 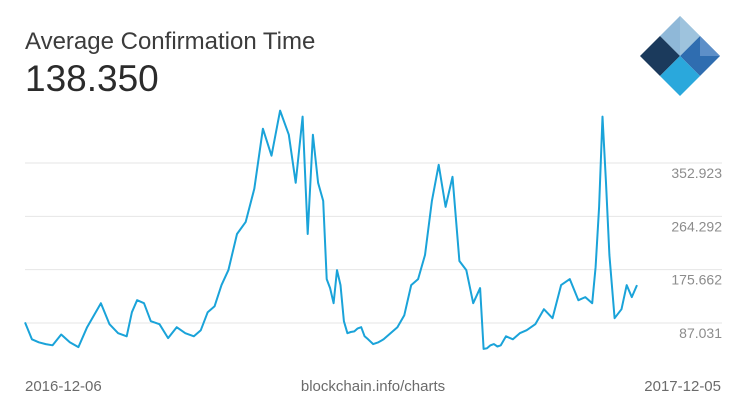 What do you see at coordinates (63, 386) in the screenshot?
I see `x-axis-start-label: 2016-12-06` at bounding box center [63, 386].